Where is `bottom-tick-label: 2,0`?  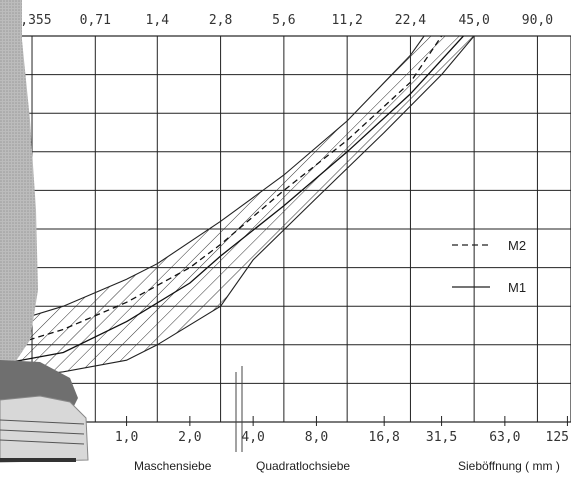 bottom-tick-label: 2,0 is located at coordinates (189, 437).